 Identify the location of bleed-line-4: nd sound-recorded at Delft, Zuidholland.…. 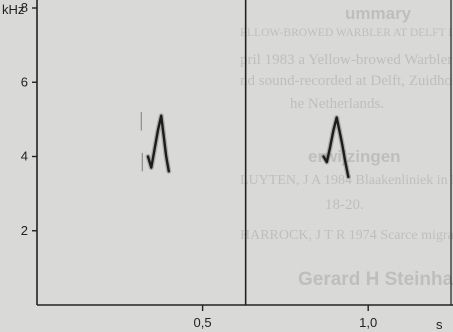
(346, 81).